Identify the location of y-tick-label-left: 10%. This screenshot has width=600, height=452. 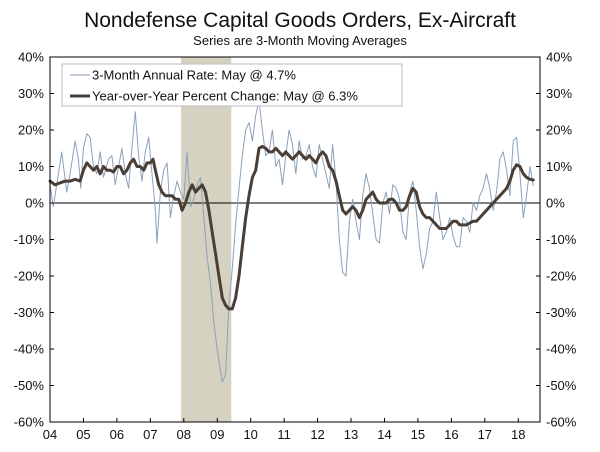
(31, 166).